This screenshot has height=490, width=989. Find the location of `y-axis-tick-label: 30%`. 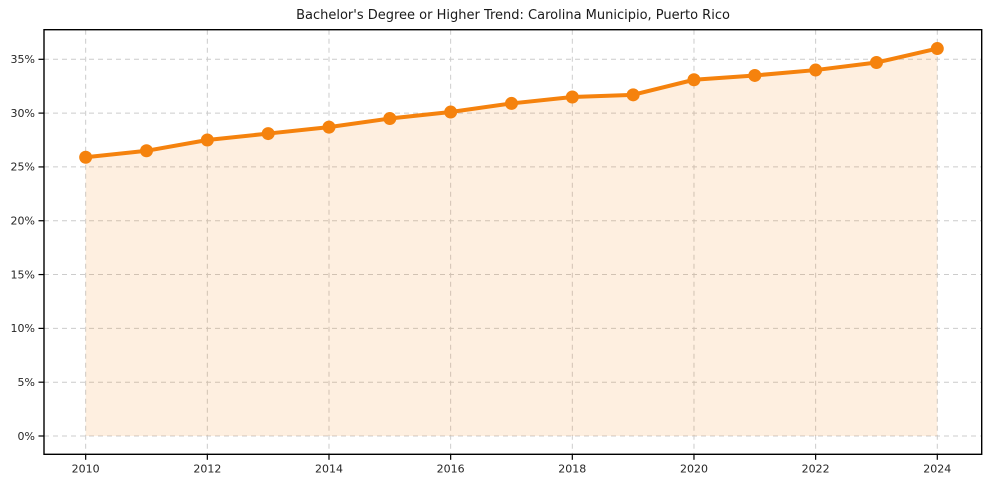

y-axis-tick-label: 30% is located at coordinates (23, 113).